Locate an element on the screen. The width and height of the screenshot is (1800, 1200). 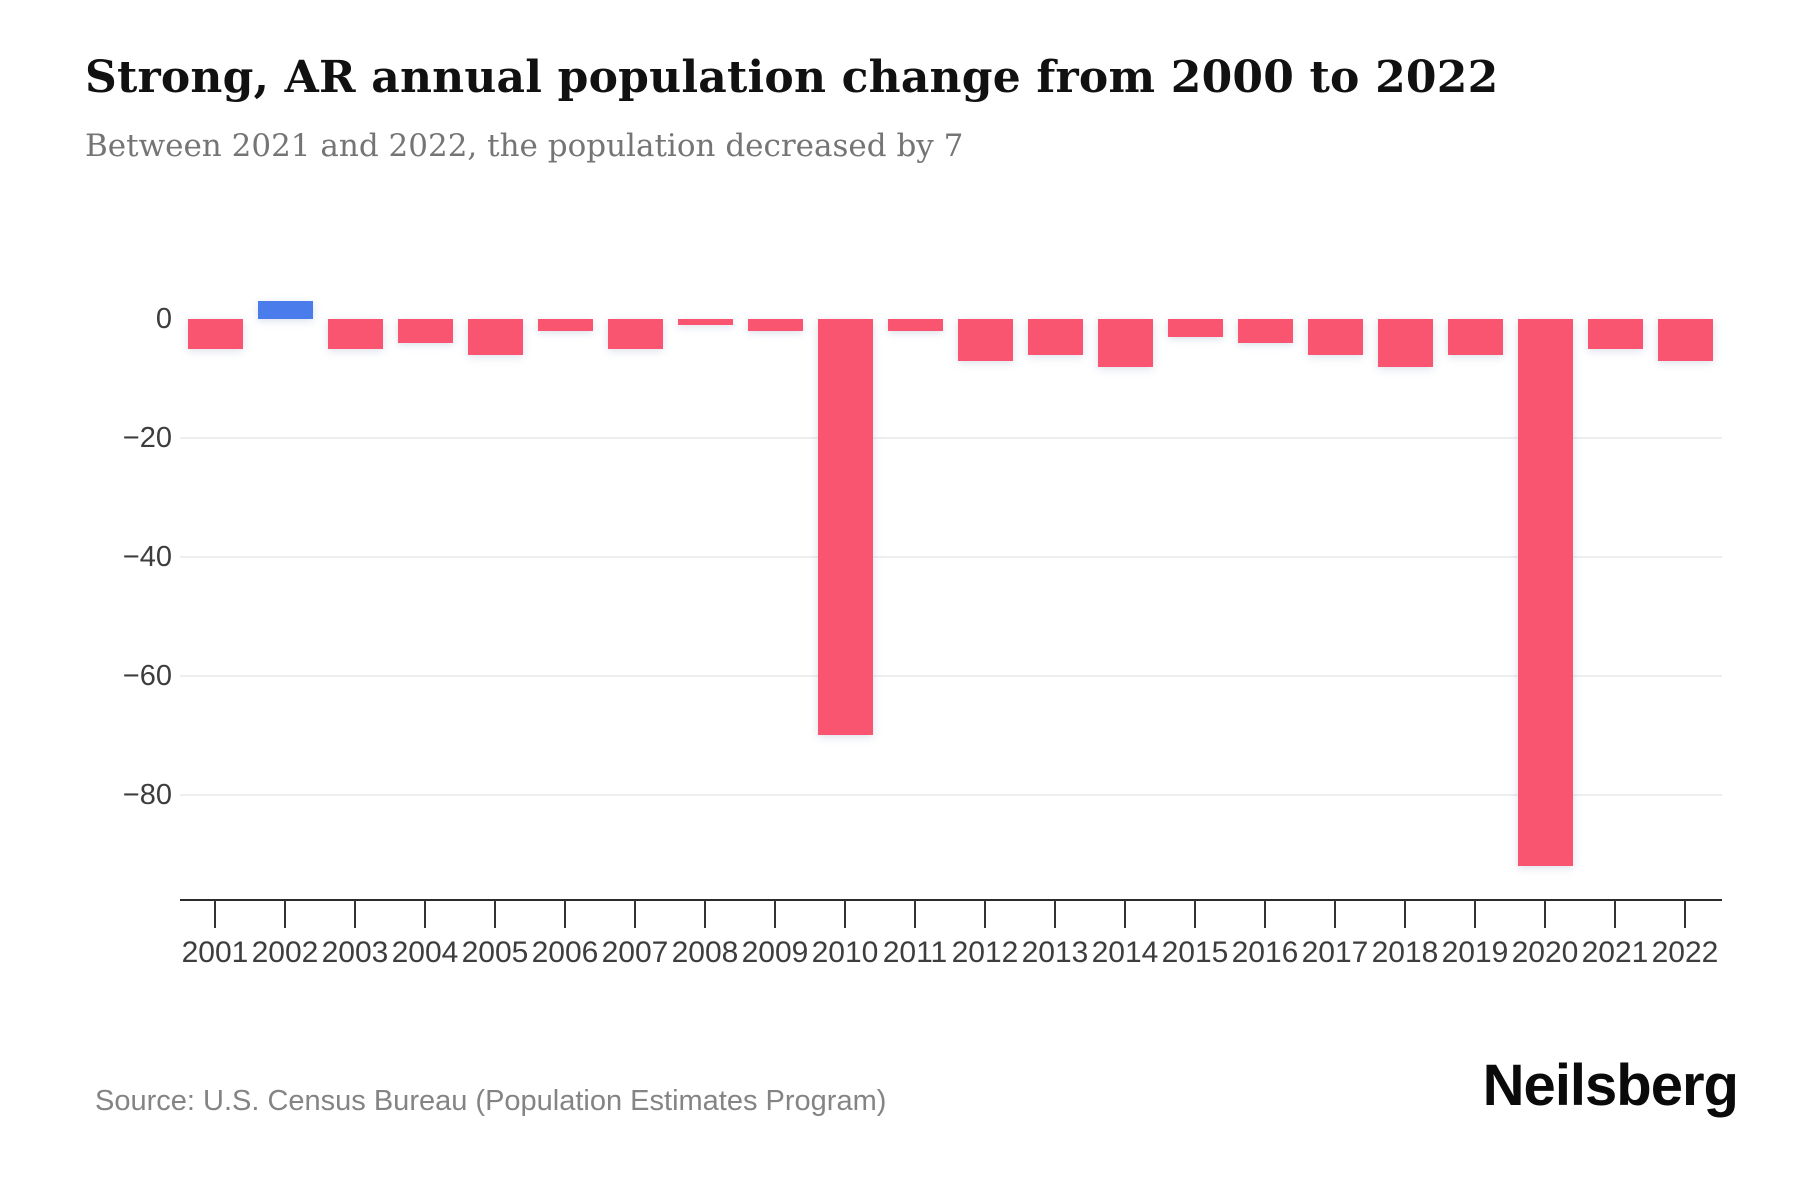
x-tick-label-2001: 2001 is located at coordinates (215, 952).